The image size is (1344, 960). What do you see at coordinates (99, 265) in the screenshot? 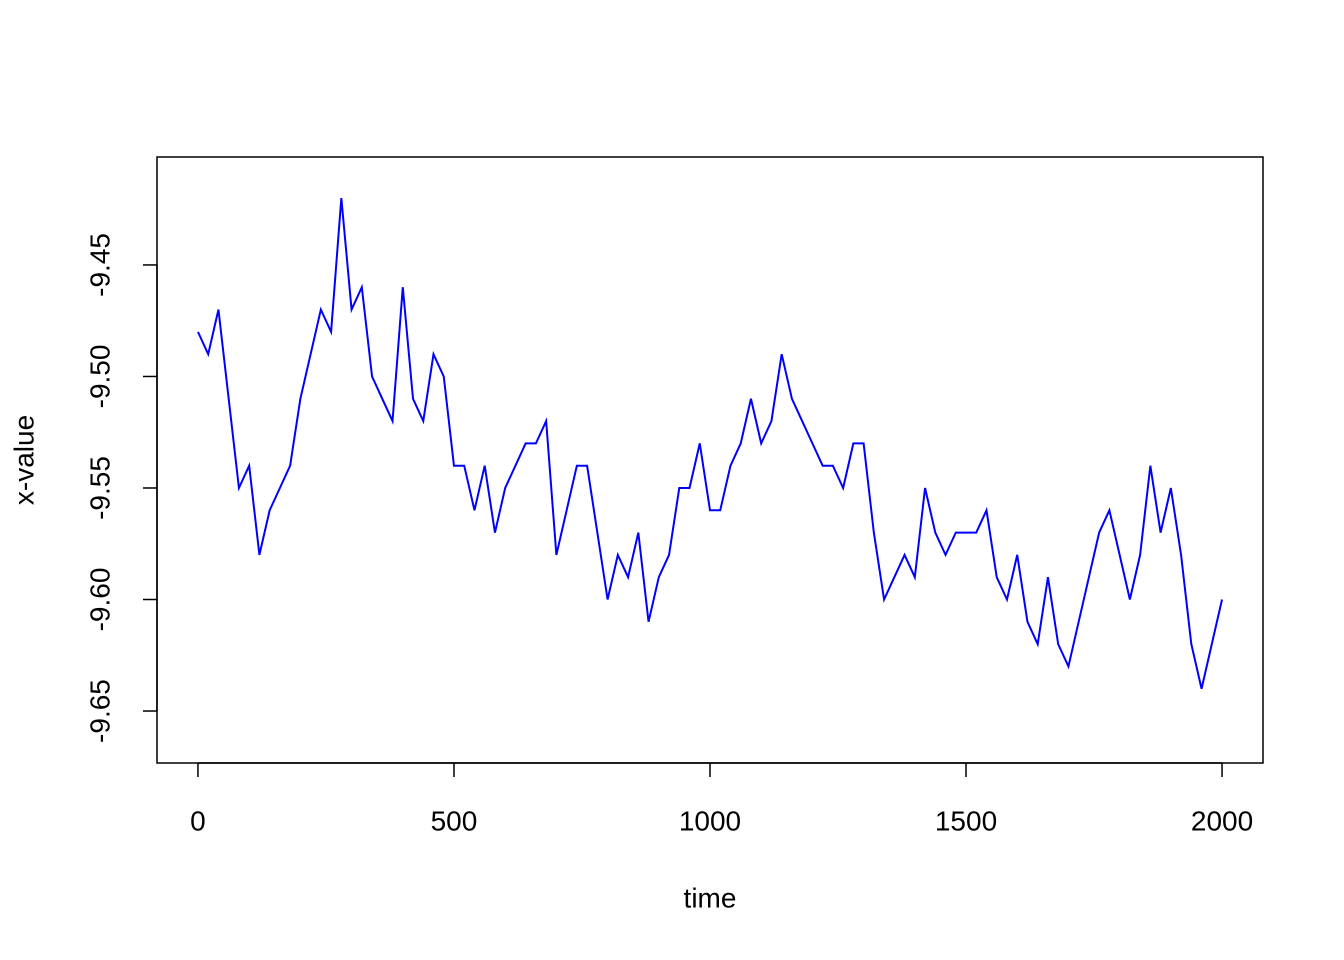
I see `y-tick-label: -9.45` at bounding box center [99, 265].